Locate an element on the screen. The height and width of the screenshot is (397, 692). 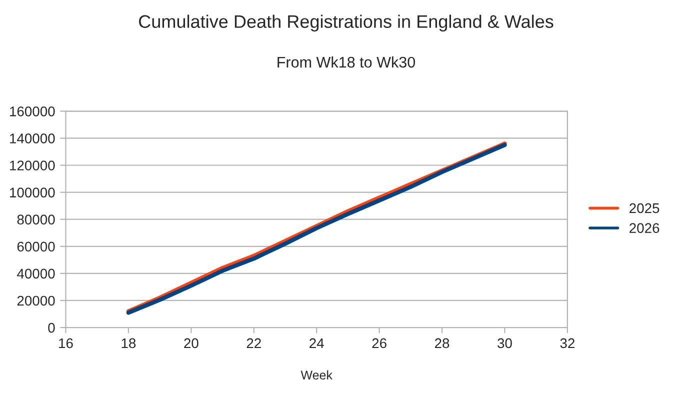
y-tick-label: 80000 is located at coordinates (36, 219).